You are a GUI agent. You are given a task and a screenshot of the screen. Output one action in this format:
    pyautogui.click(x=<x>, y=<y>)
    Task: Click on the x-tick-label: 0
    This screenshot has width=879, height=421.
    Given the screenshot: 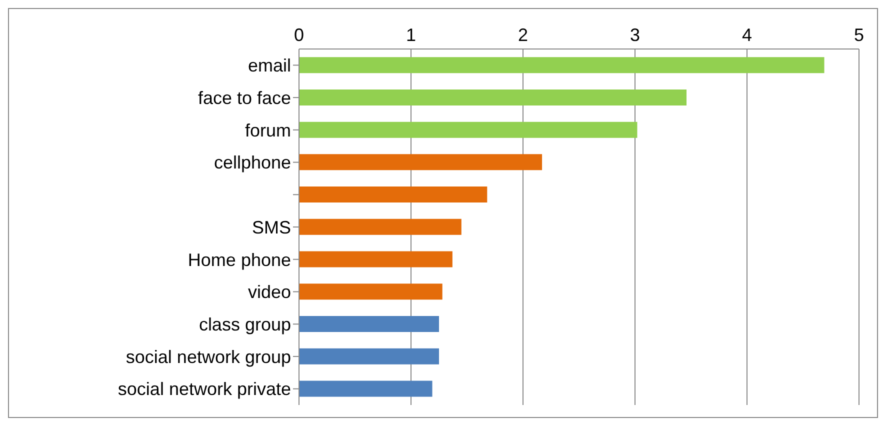 What is the action you would take?
    pyautogui.click(x=299, y=35)
    